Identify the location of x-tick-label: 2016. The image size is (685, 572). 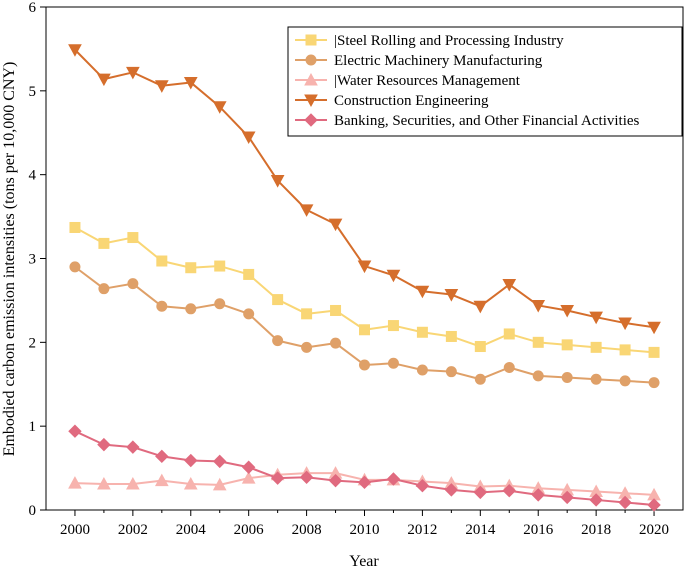
(538, 530).